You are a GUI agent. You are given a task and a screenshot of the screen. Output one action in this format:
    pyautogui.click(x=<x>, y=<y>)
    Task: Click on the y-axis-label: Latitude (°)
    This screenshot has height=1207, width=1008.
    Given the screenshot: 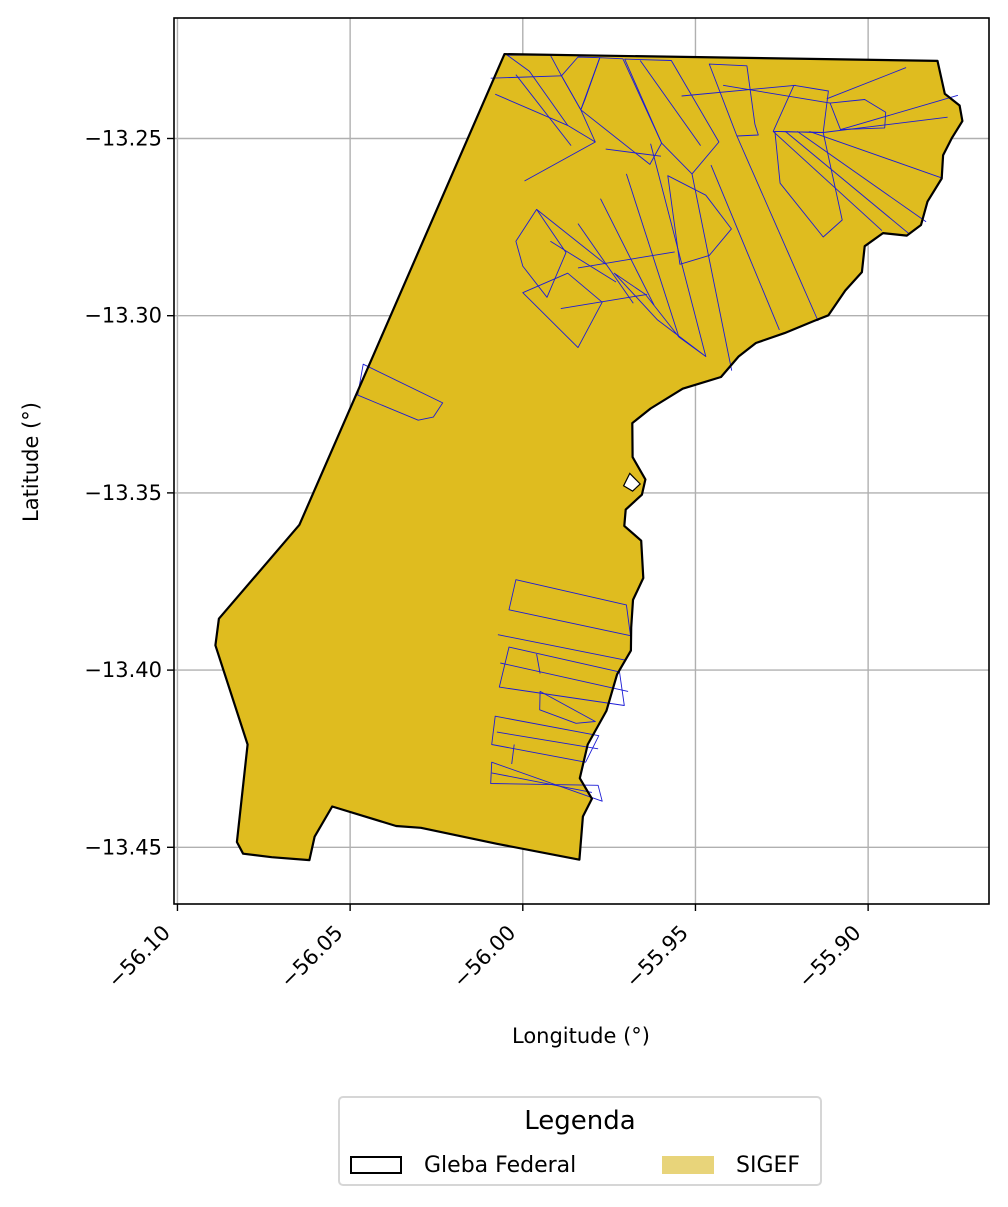 What is the action you would take?
    pyautogui.click(x=31, y=462)
    